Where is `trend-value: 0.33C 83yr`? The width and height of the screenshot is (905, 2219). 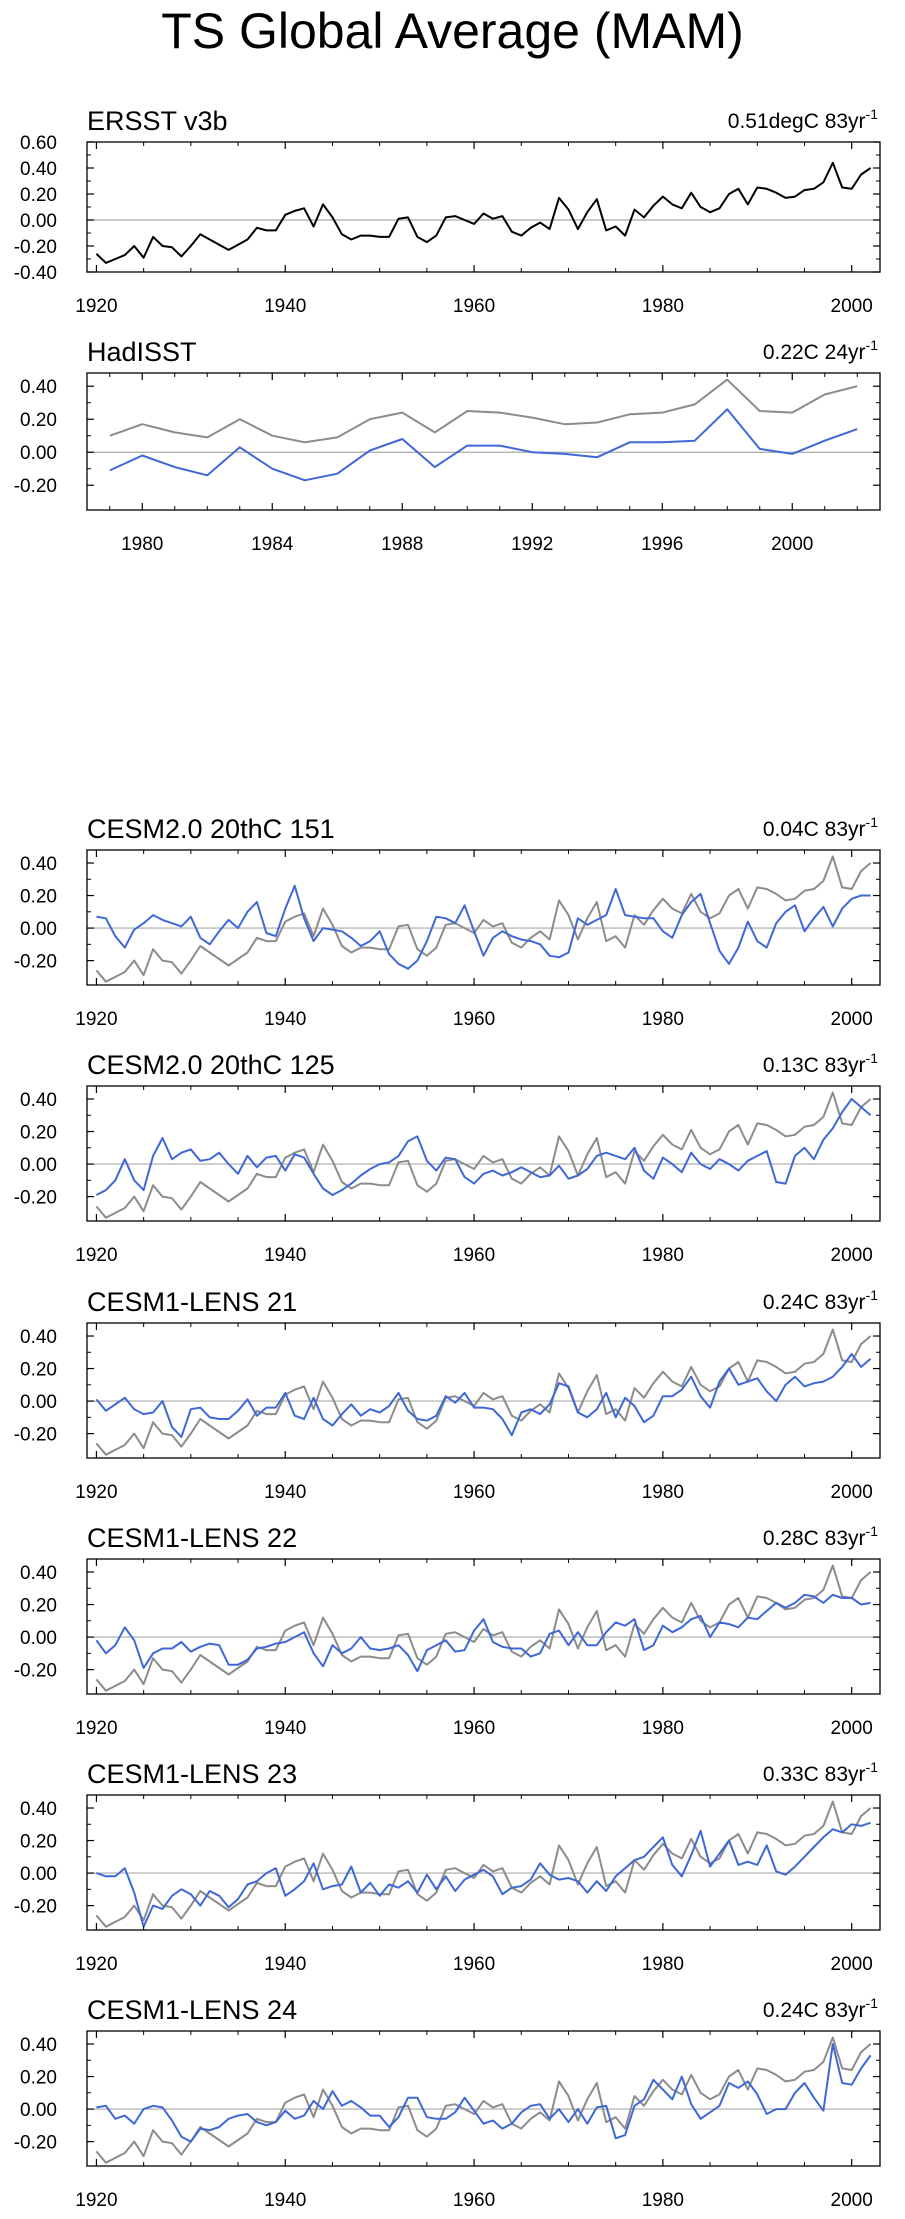 trend-value: 0.33C 83yr is located at coordinates (814, 1774).